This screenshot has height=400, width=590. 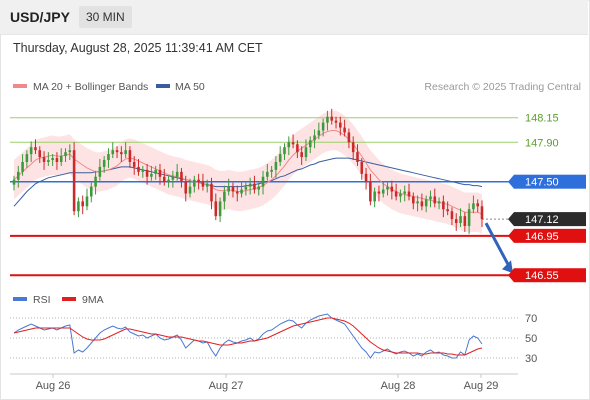 I want to click on forecast-arrow-shaft, so click(x=497, y=244).